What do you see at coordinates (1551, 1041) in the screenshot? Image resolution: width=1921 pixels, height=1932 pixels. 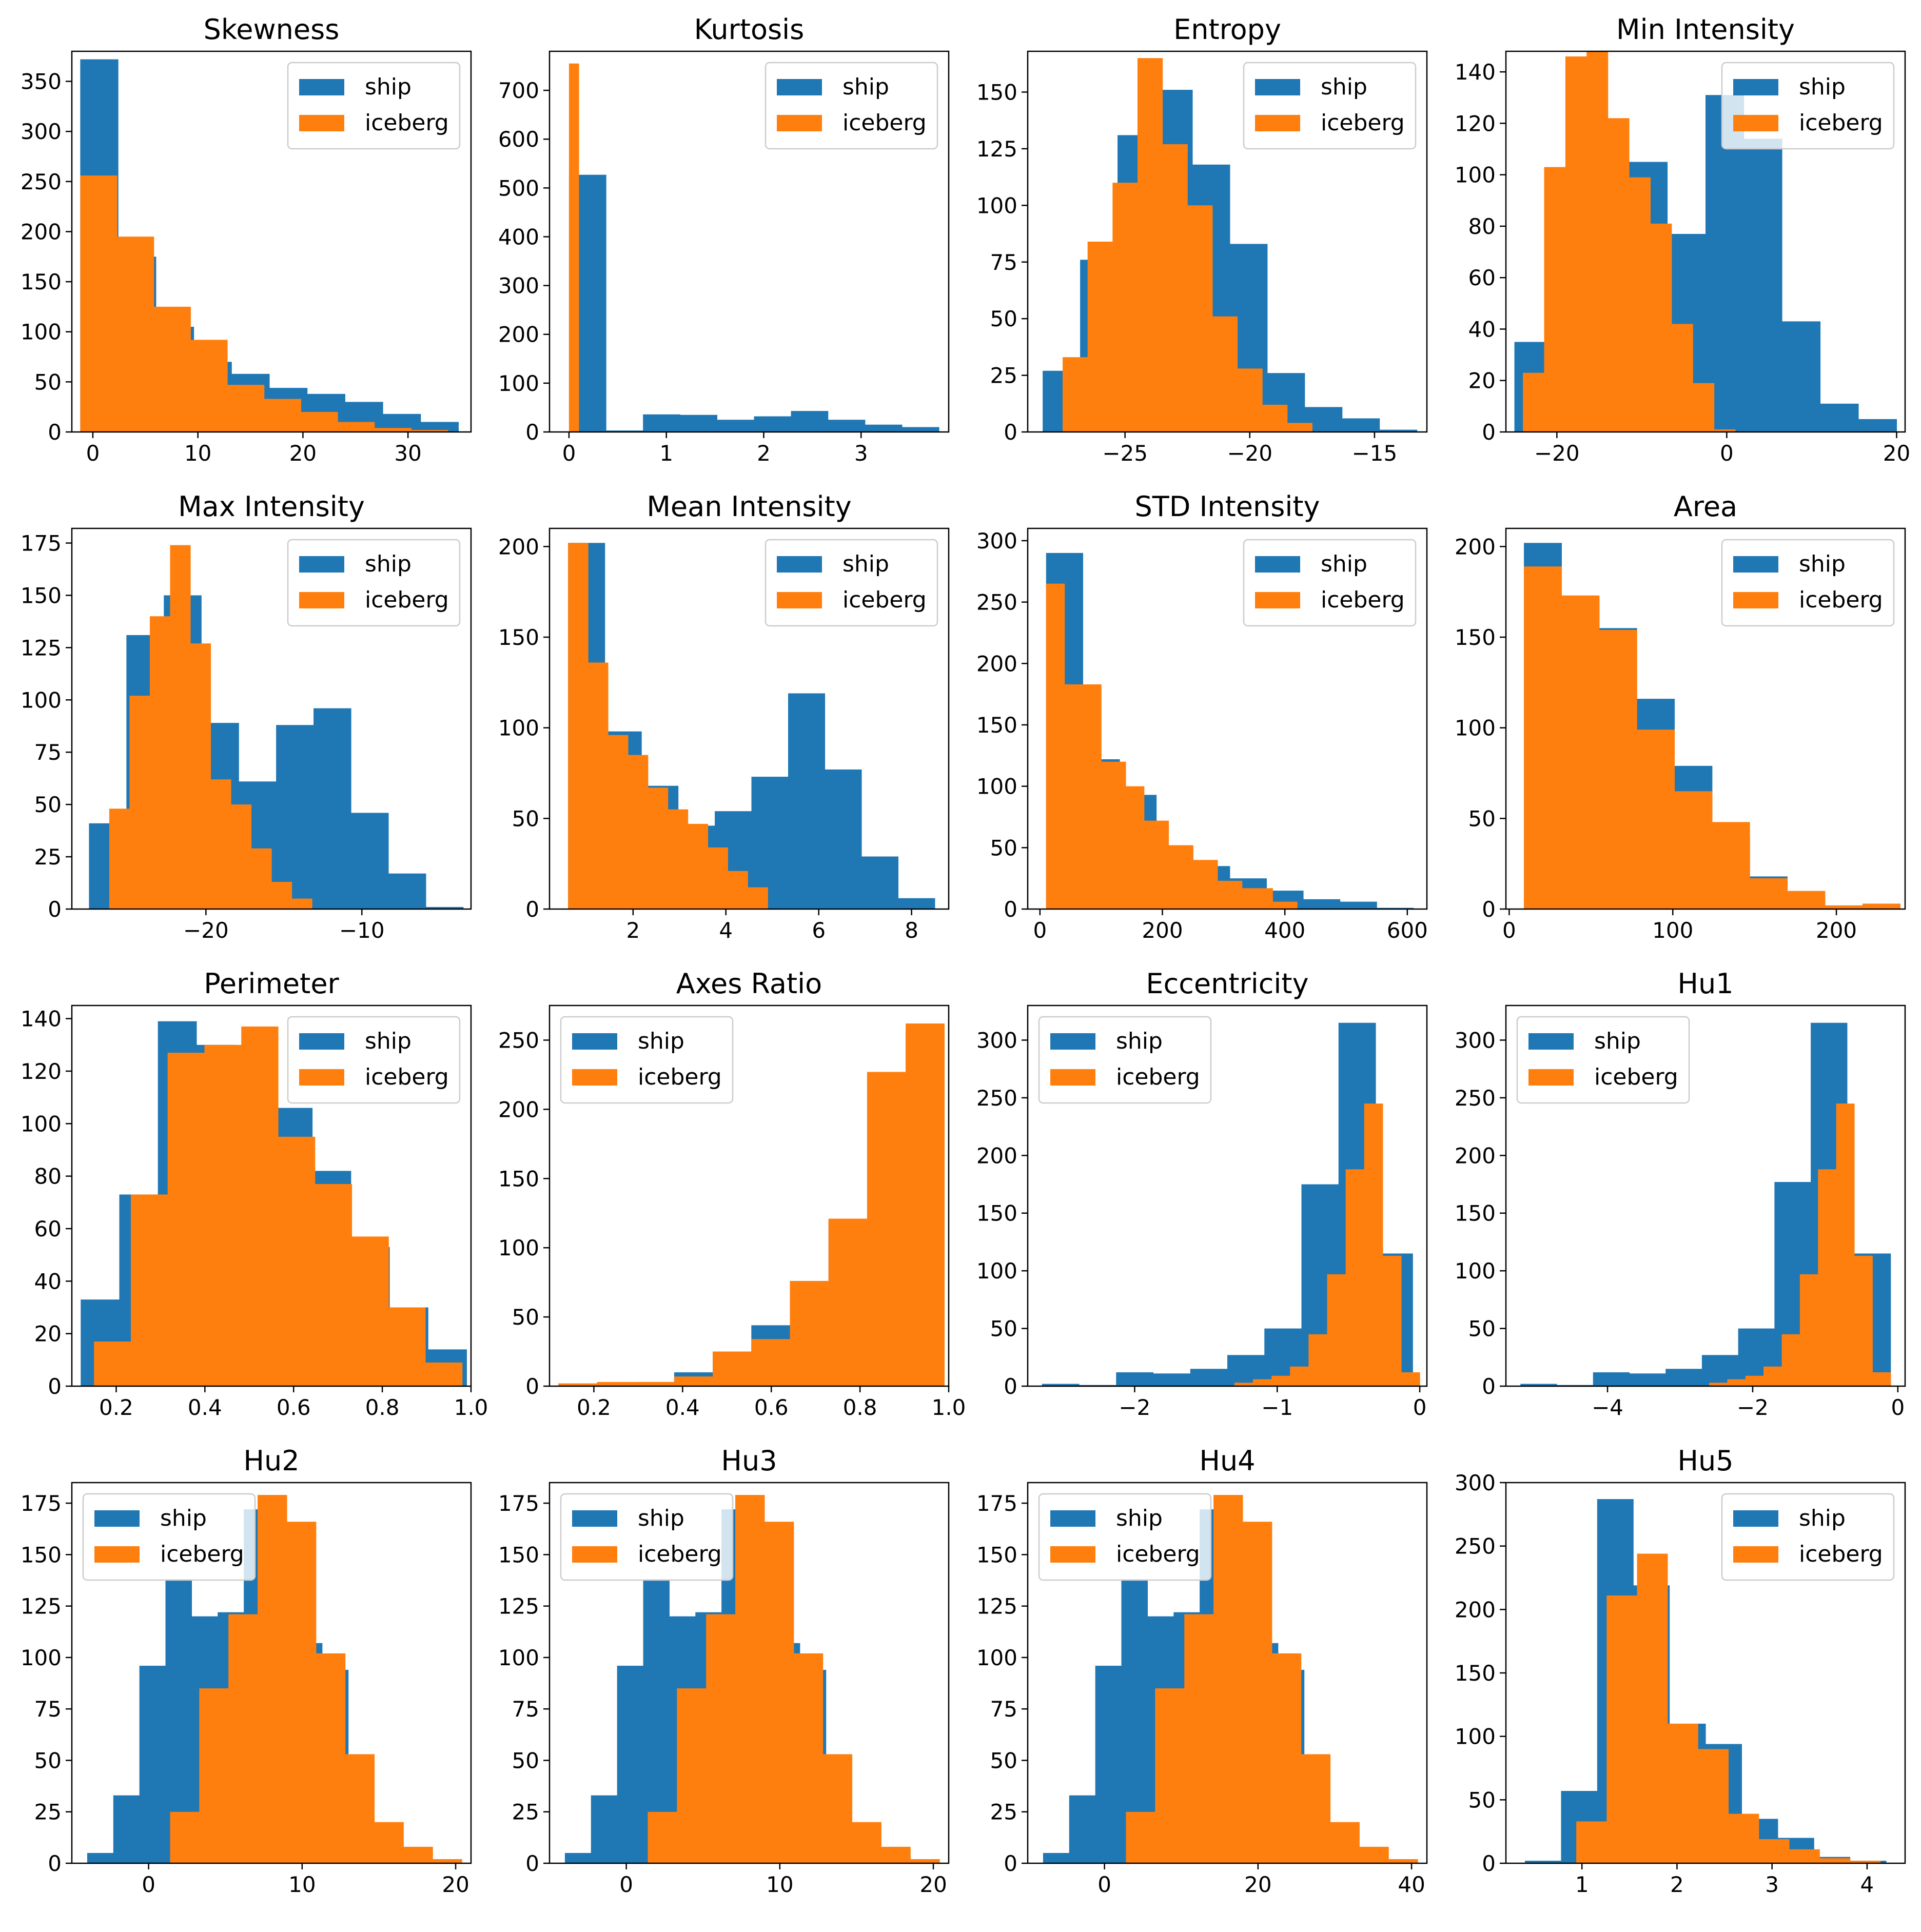 I see `legend-swatch-ship-hu1` at bounding box center [1551, 1041].